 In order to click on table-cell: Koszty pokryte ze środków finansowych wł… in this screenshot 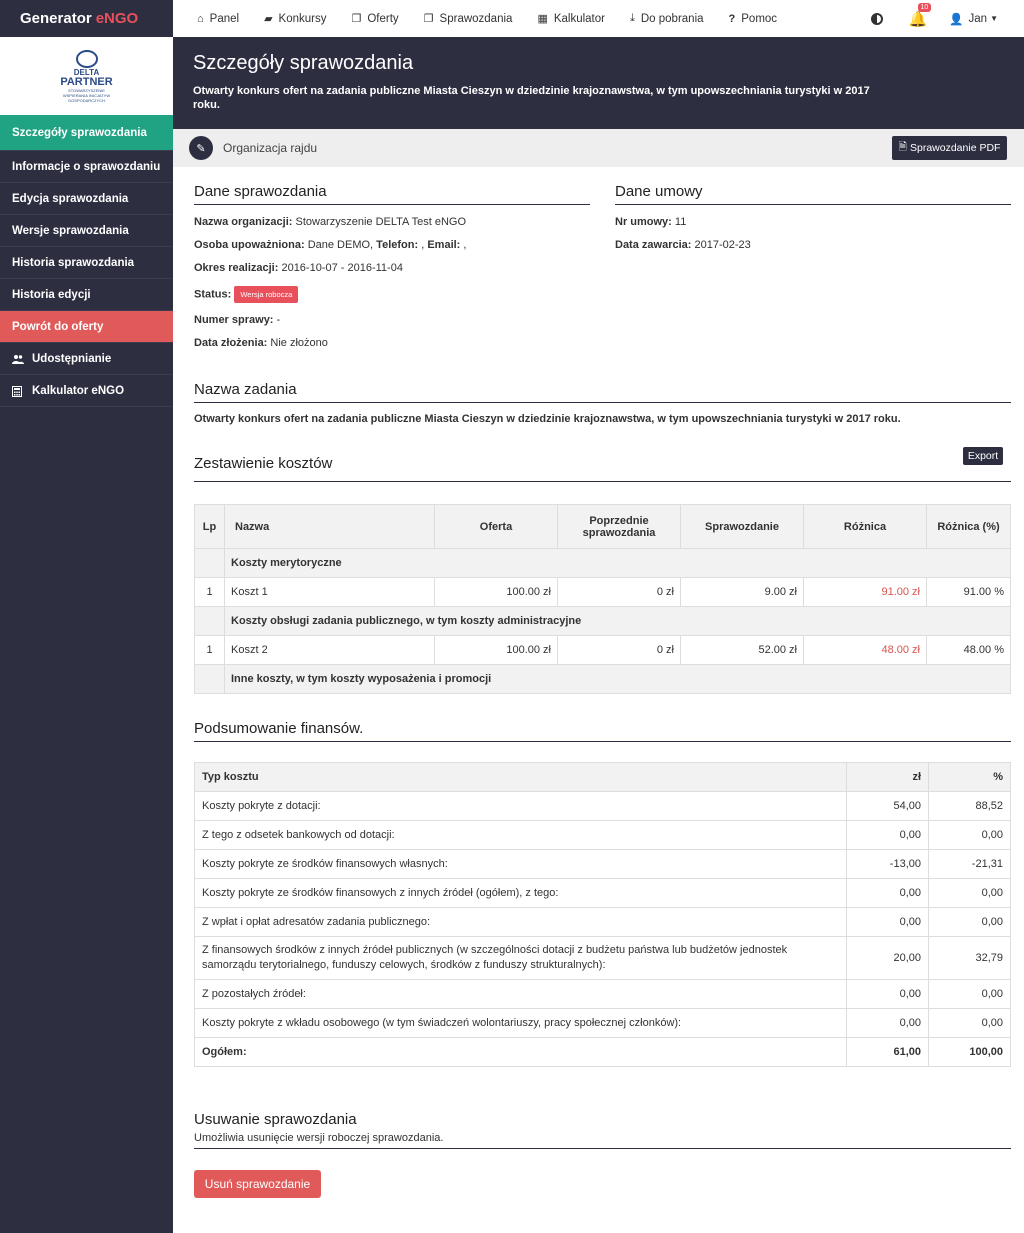, I will do `click(520, 864)`.